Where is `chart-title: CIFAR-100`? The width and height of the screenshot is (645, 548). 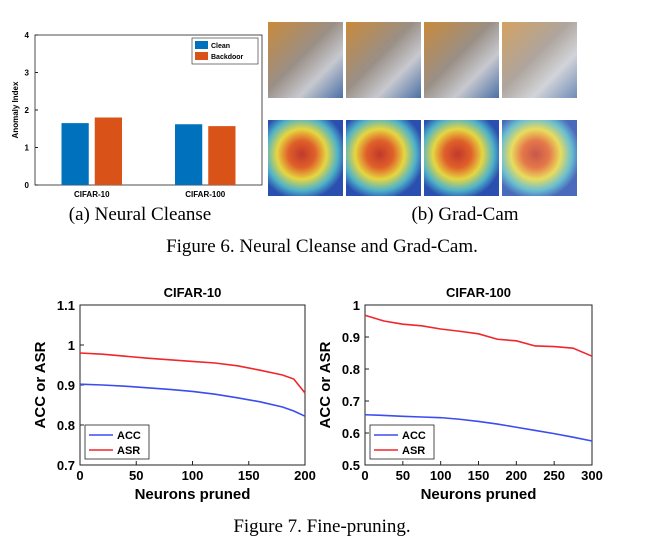 chart-title: CIFAR-100 is located at coordinates (478, 292).